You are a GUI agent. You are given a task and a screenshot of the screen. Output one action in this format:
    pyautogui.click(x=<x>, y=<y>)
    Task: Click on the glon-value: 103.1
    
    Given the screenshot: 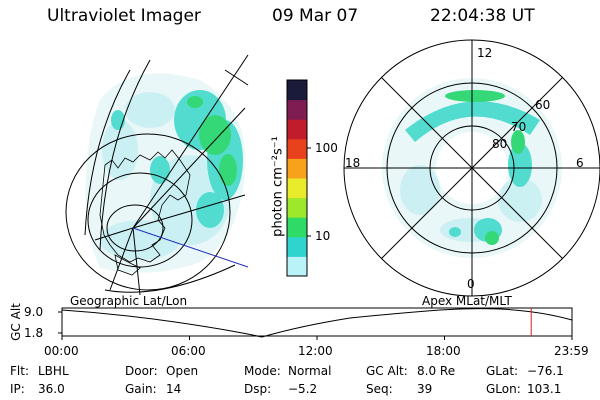 What is the action you would take?
    pyautogui.click(x=544, y=389)
    